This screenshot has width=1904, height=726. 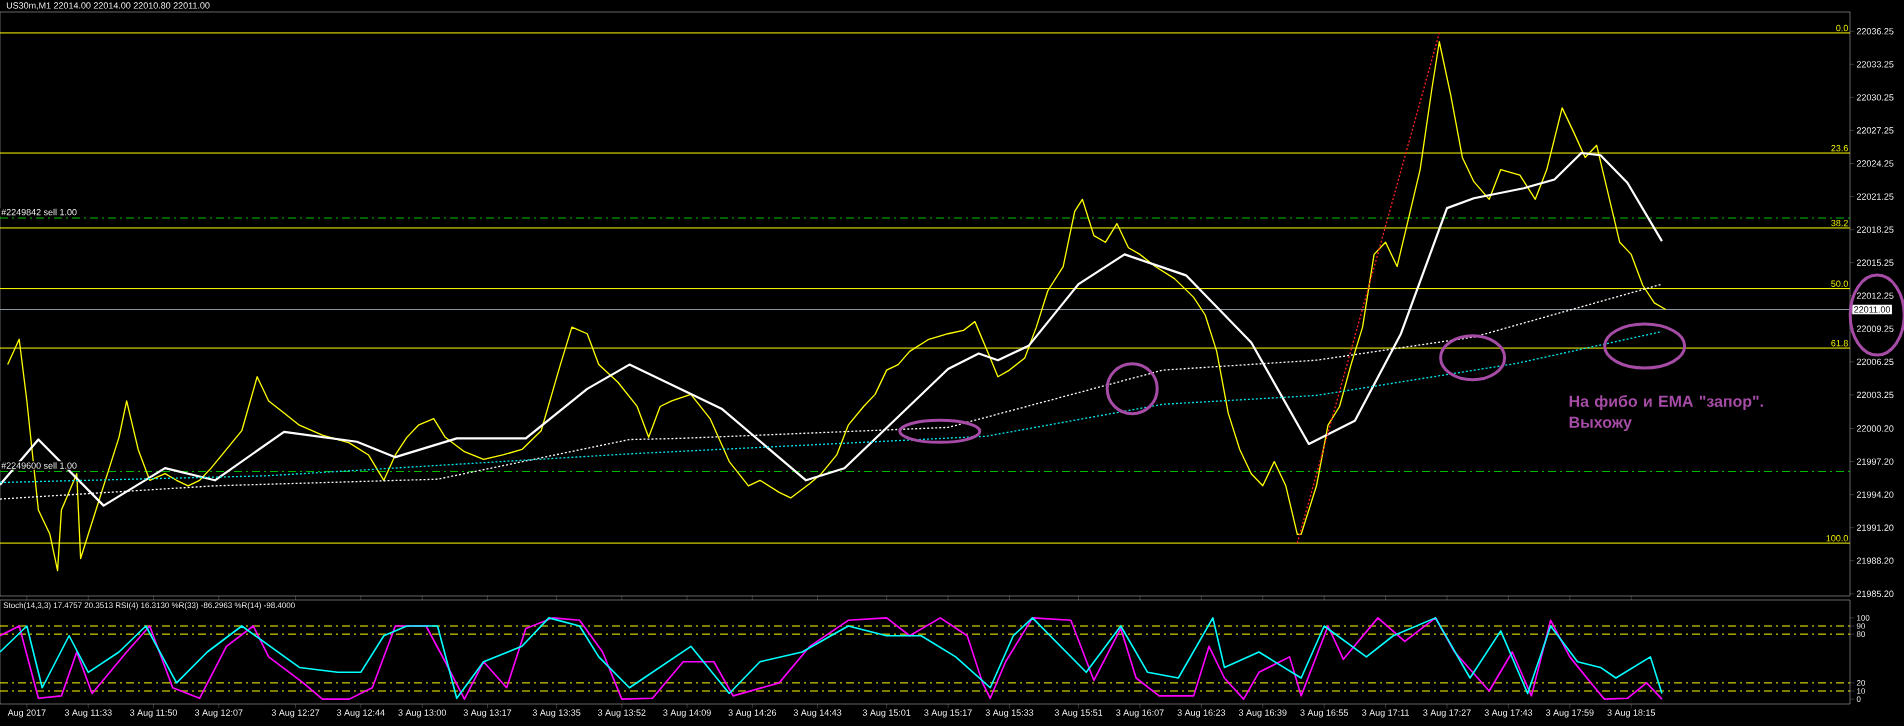 What do you see at coordinates (1875, 64) in the screenshot?
I see `y-tick-label: 22033.25` at bounding box center [1875, 64].